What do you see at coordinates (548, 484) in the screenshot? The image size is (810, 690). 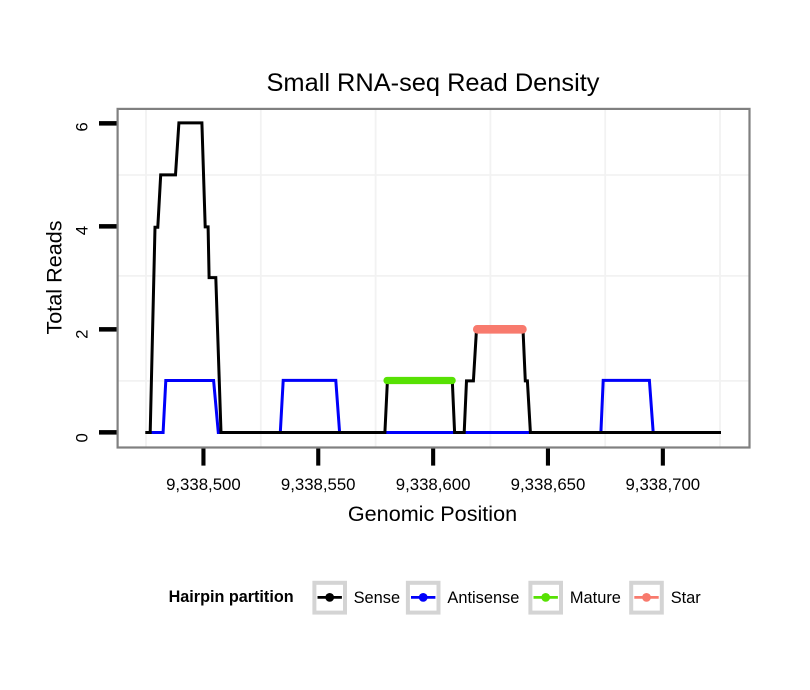 I see `svg-text: 9,338,650` at bounding box center [548, 484].